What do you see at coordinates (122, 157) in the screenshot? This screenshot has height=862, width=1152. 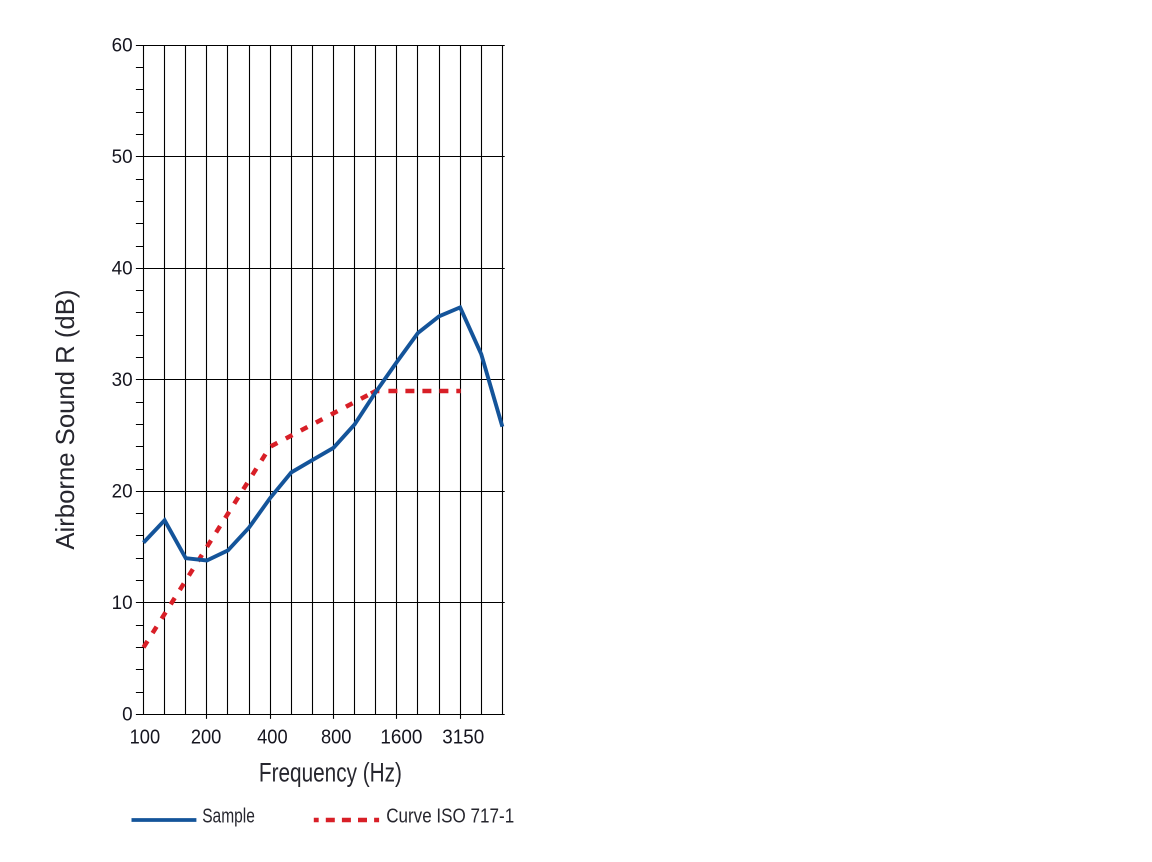 I see `svg-text: 50` at bounding box center [122, 157].